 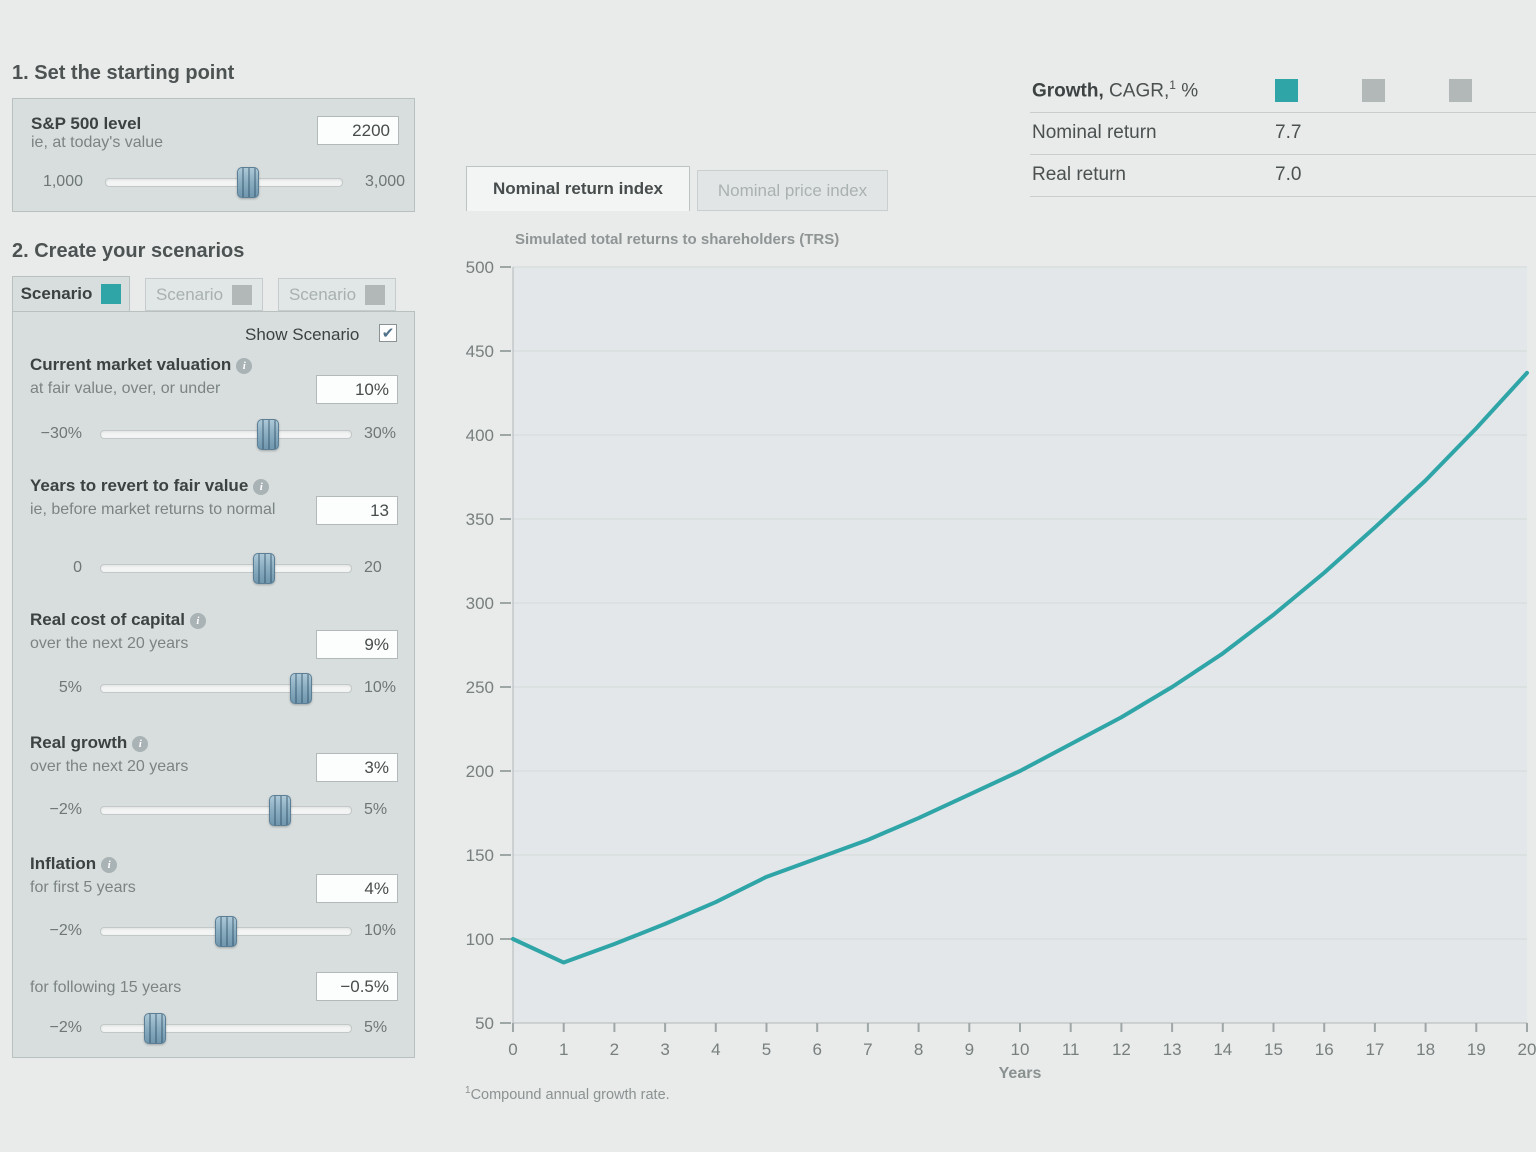 I want to click on sp500-label: S&P 500 level ie, at today's value, so click(x=97, y=132).